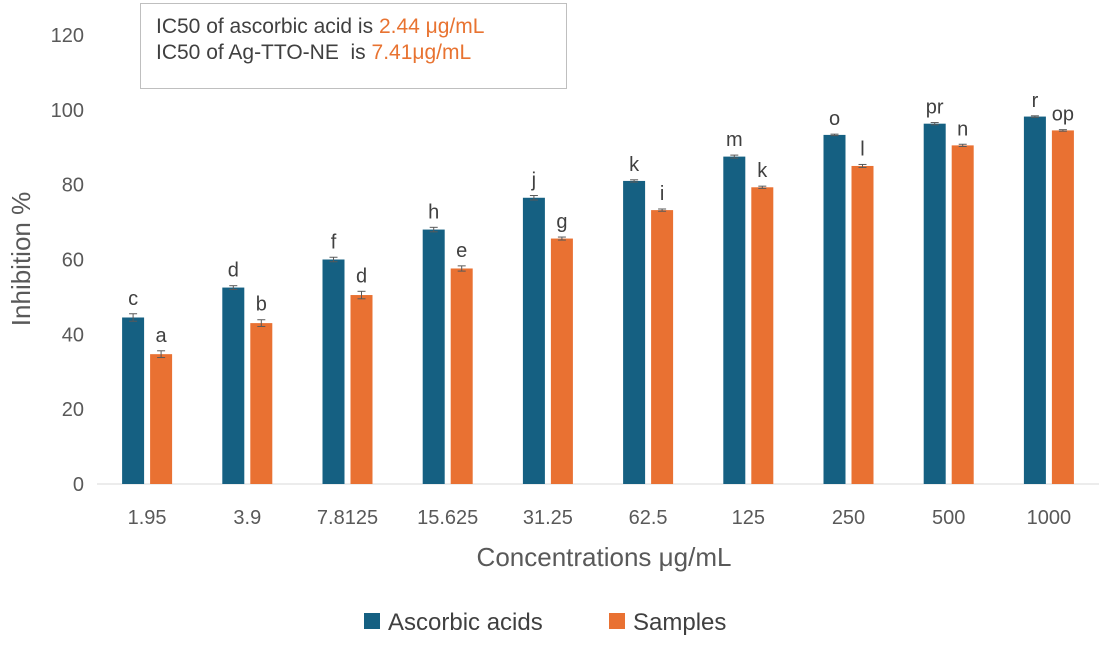 The height and width of the screenshot is (645, 1106). Describe the element at coordinates (162, 336) in the screenshot. I see `significance-label: a` at that location.